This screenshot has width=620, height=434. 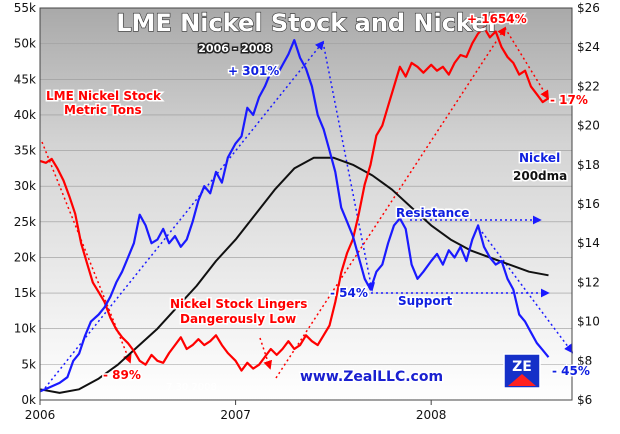 What do you see at coordinates (25, 8) in the screenshot?
I see `left-tick-label: 55k` at bounding box center [25, 8].